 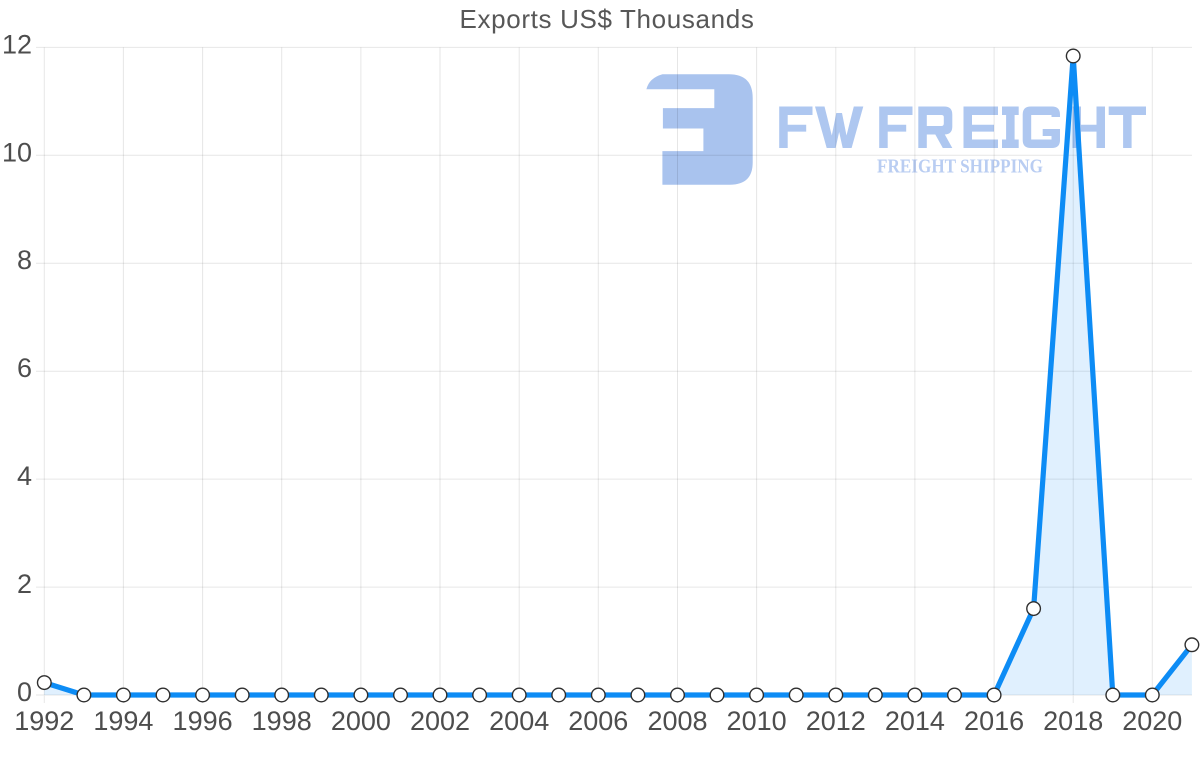 I want to click on svg-text: 2002, so click(x=440, y=721).